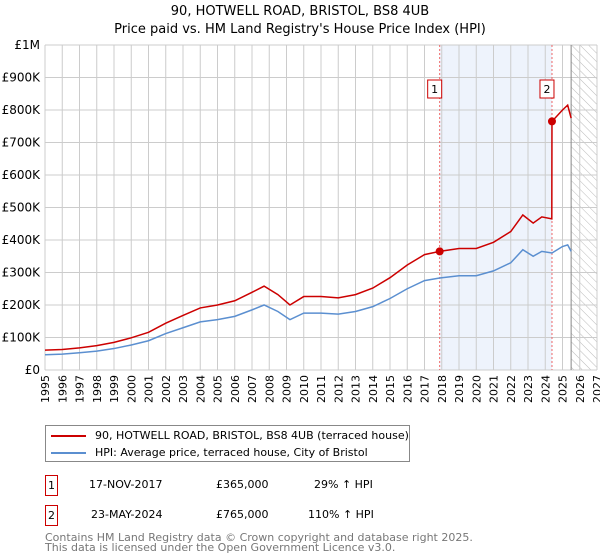 The height and width of the screenshot is (560, 600). Describe the element at coordinates (183, 389) in the screenshot. I see `x-tick-label: 2003` at that location.